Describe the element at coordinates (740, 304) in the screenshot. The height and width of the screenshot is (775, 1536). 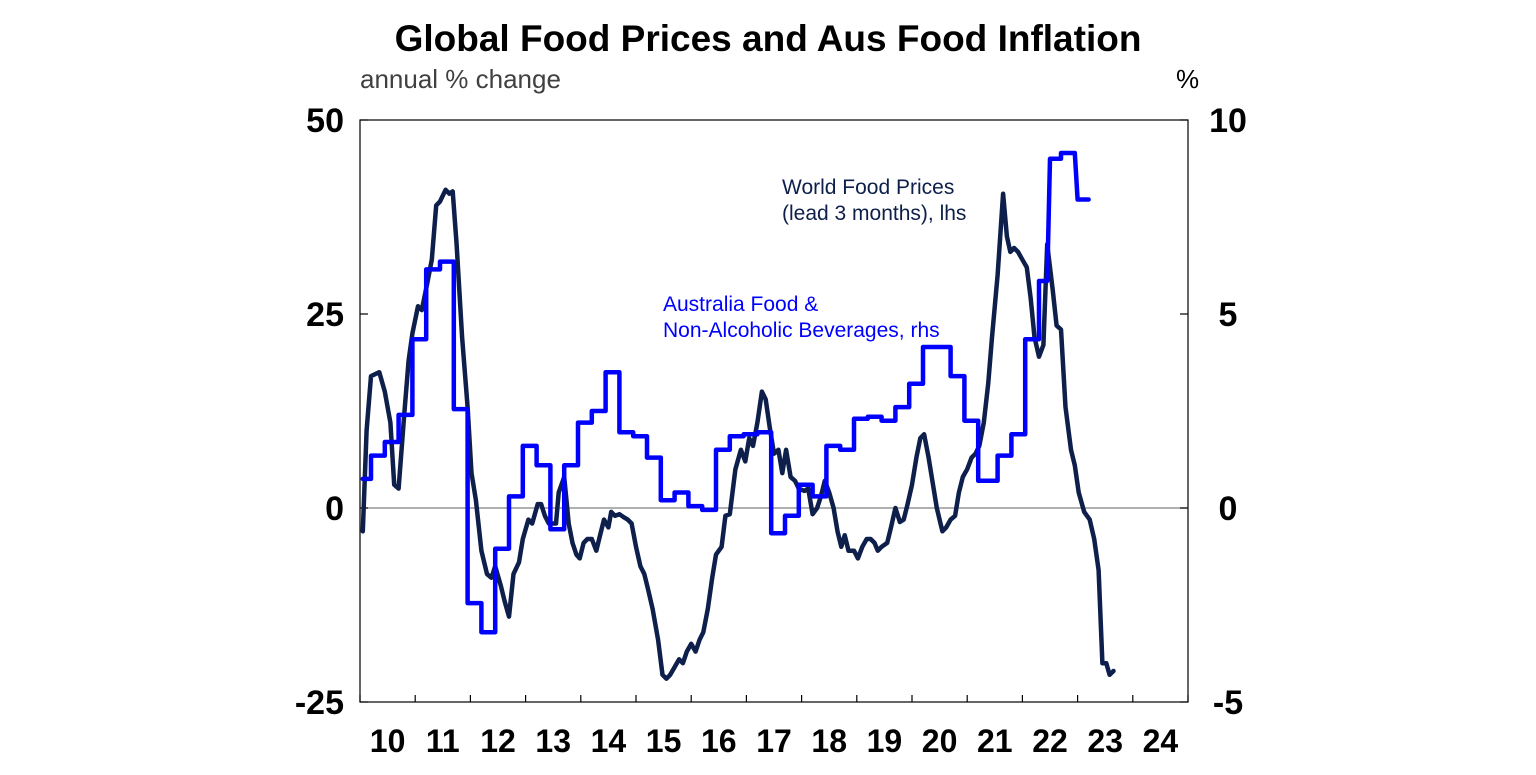
I see `series-annotation-label: Australia Food &` at that location.